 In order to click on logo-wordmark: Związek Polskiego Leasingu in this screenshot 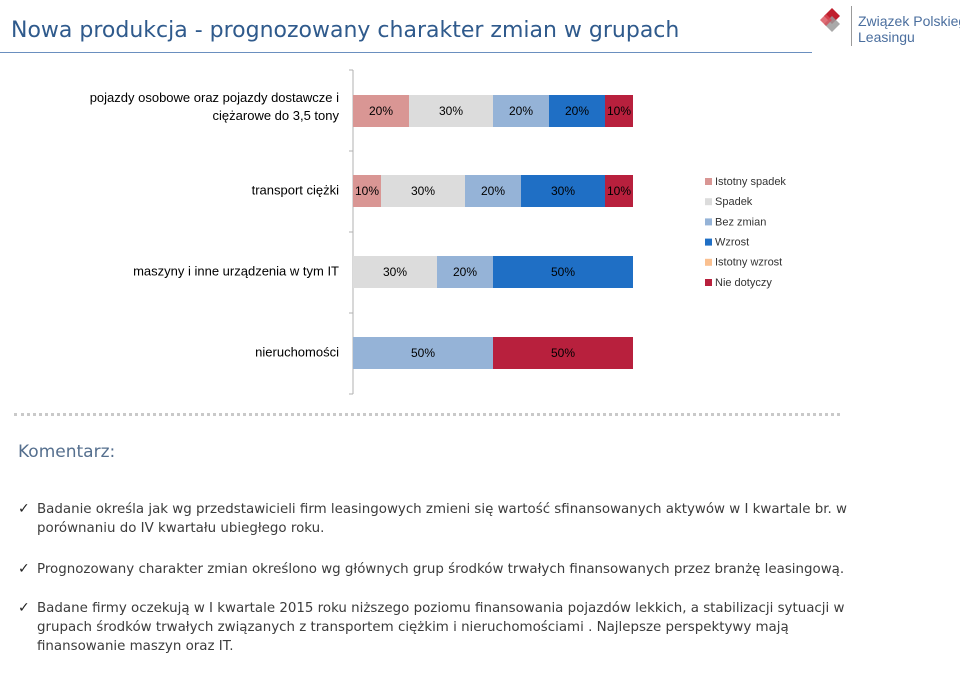, I will do `click(909, 29)`.